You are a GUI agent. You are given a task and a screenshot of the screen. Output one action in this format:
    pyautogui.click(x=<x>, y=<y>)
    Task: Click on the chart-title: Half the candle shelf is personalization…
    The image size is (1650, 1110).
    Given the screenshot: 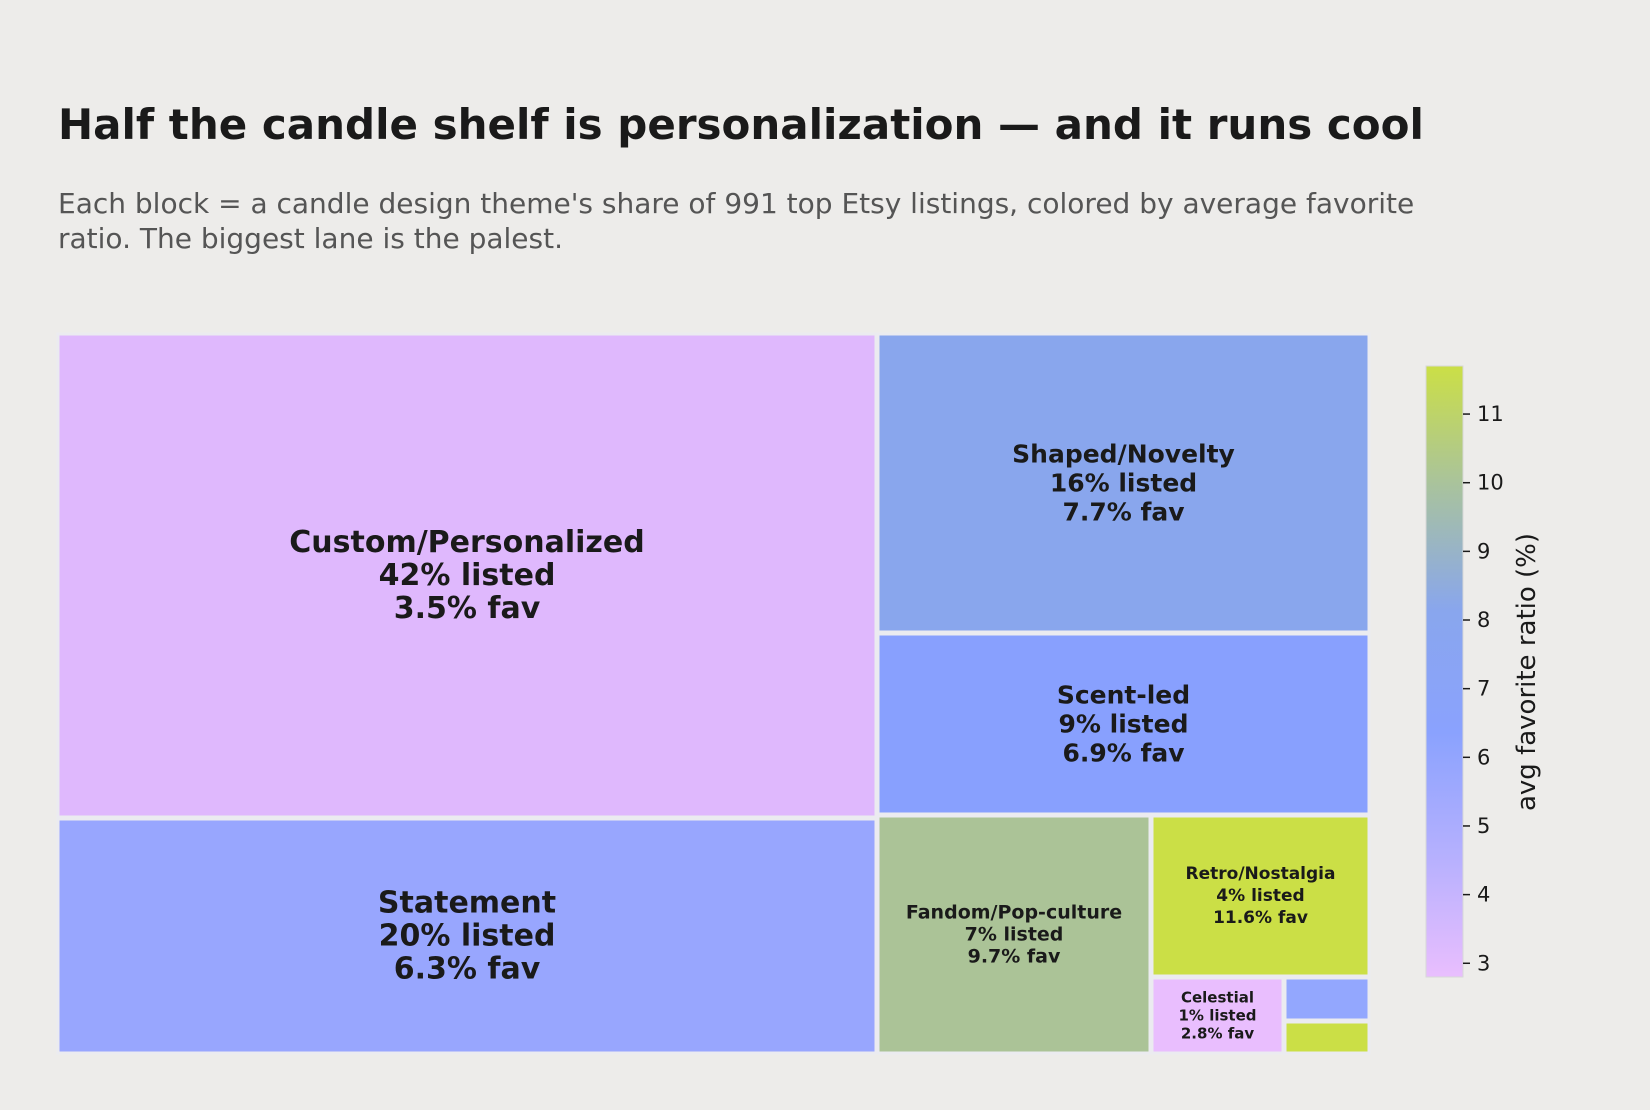 What is the action you would take?
    pyautogui.click(x=741, y=124)
    